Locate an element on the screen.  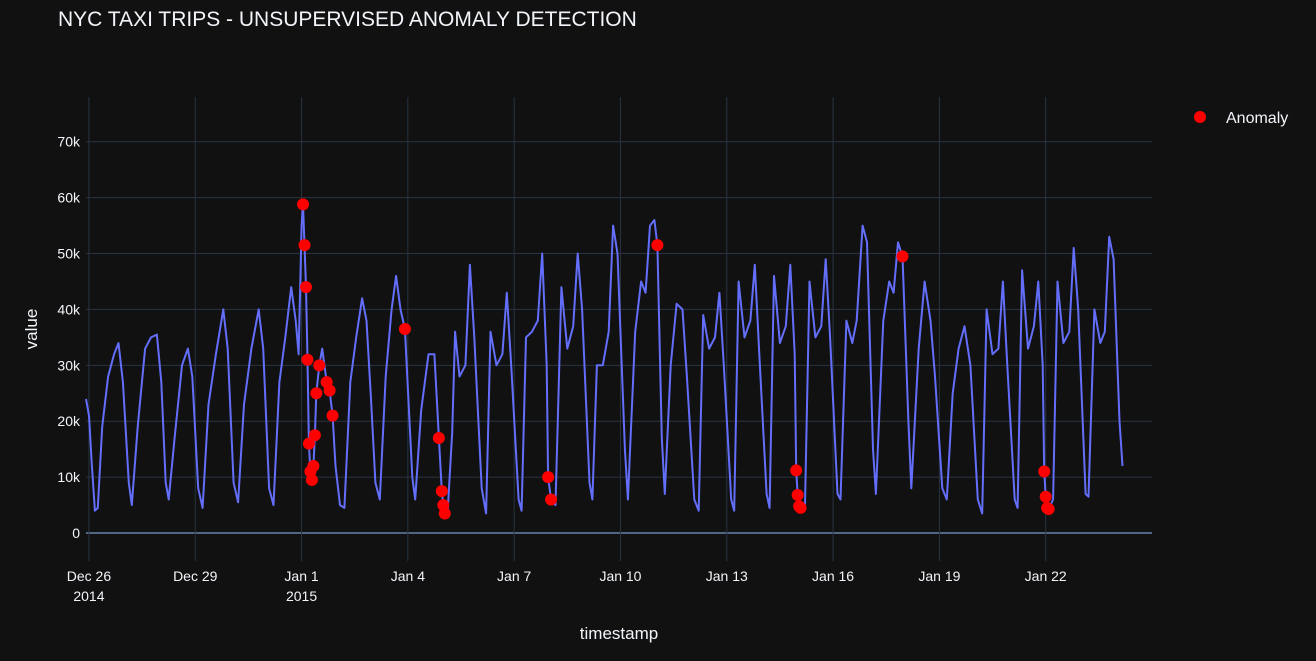
legend-anomaly-marker is located at coordinates (1200, 117).